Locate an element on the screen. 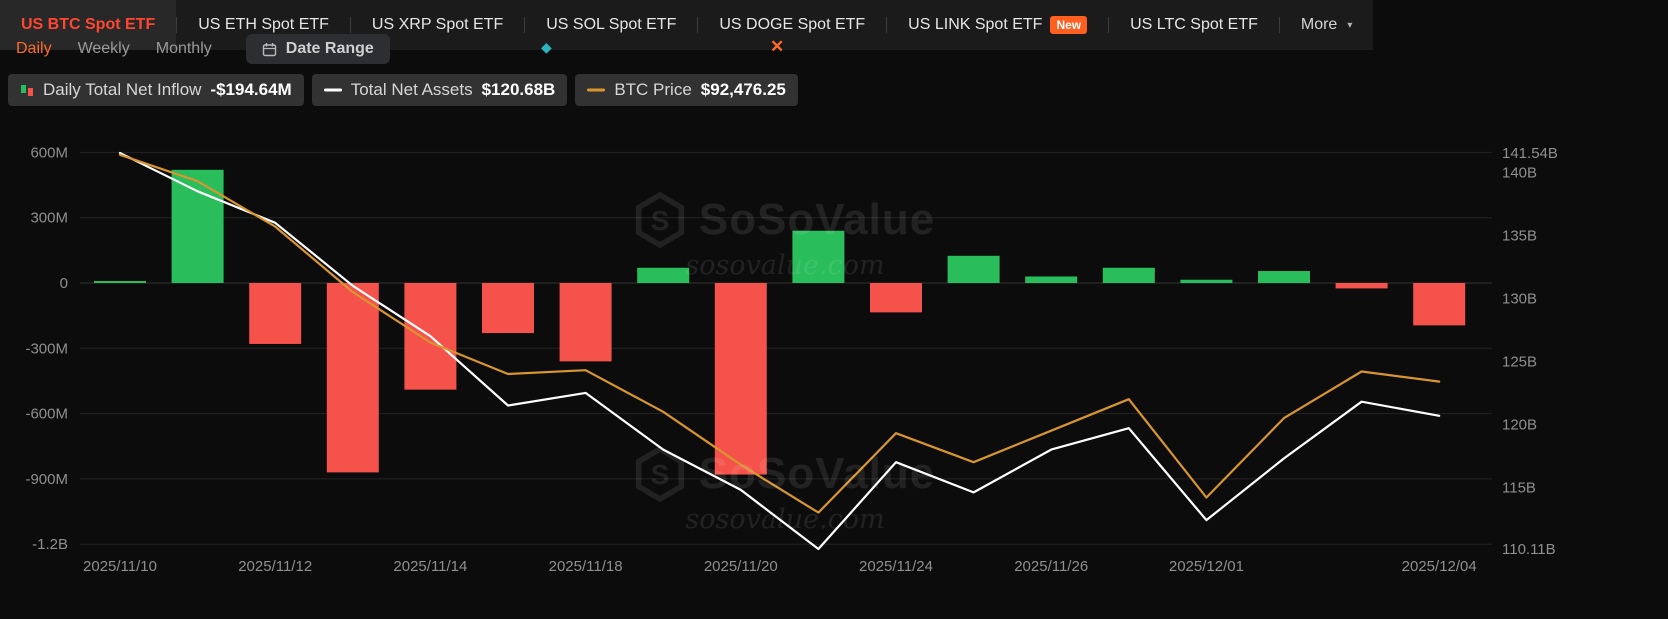  right-axis-tick: 115B is located at coordinates (1519, 487).